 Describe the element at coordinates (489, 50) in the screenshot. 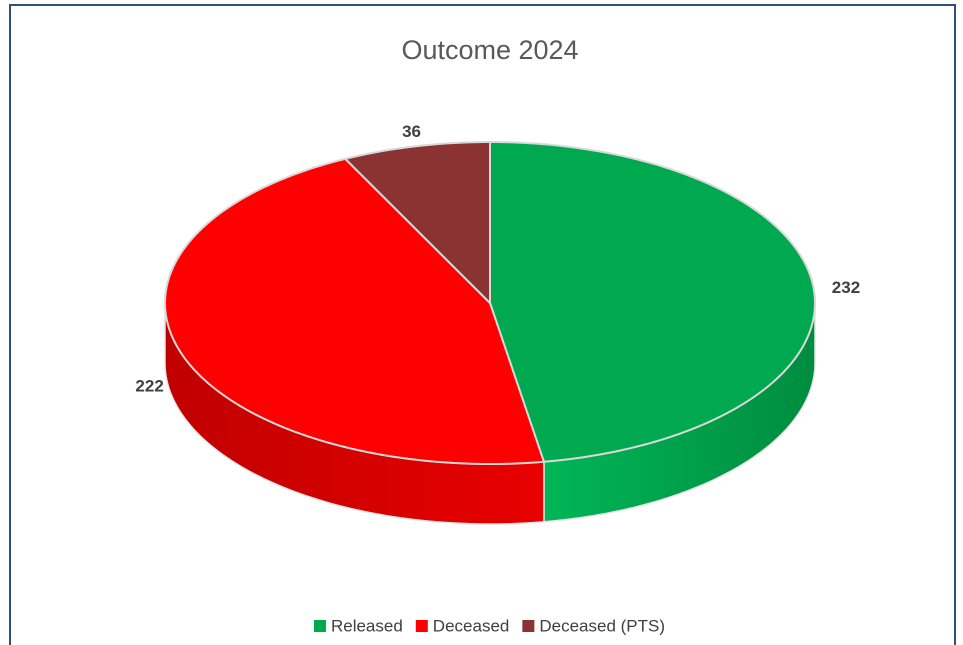

I see `chart-title: Outcome 2024` at that location.